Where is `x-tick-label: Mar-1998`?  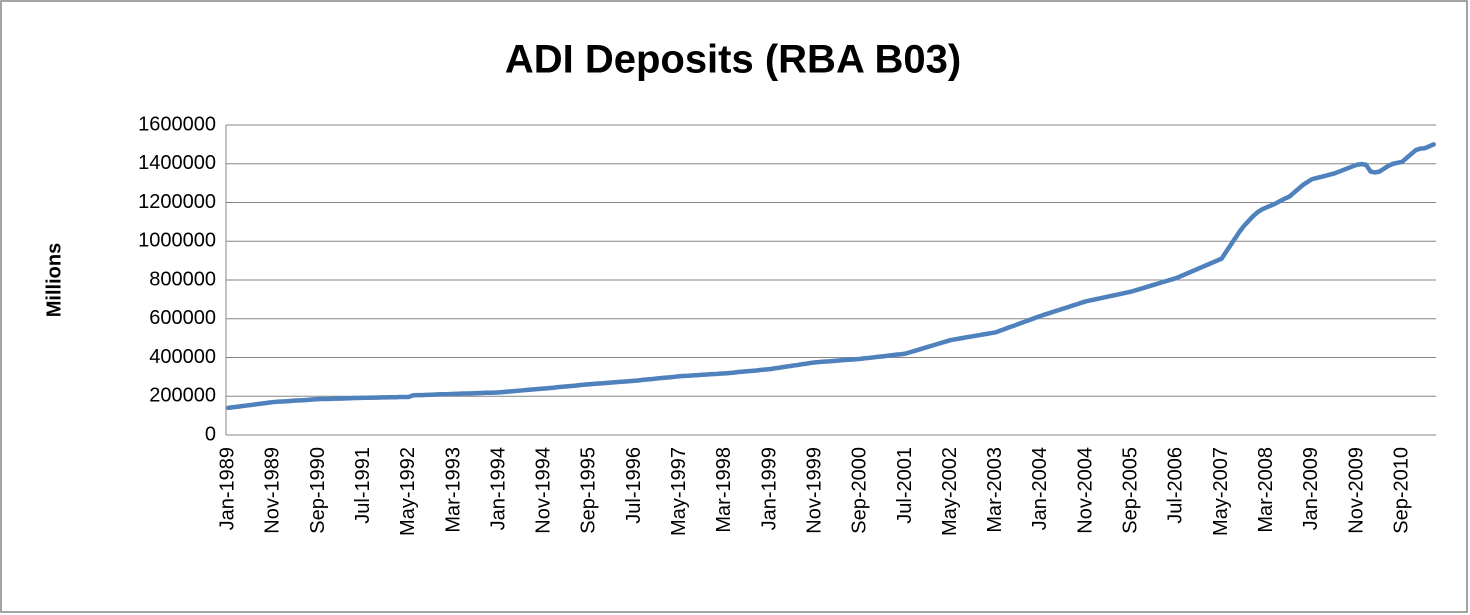
x-tick-label: Mar-1998 is located at coordinates (724, 490).